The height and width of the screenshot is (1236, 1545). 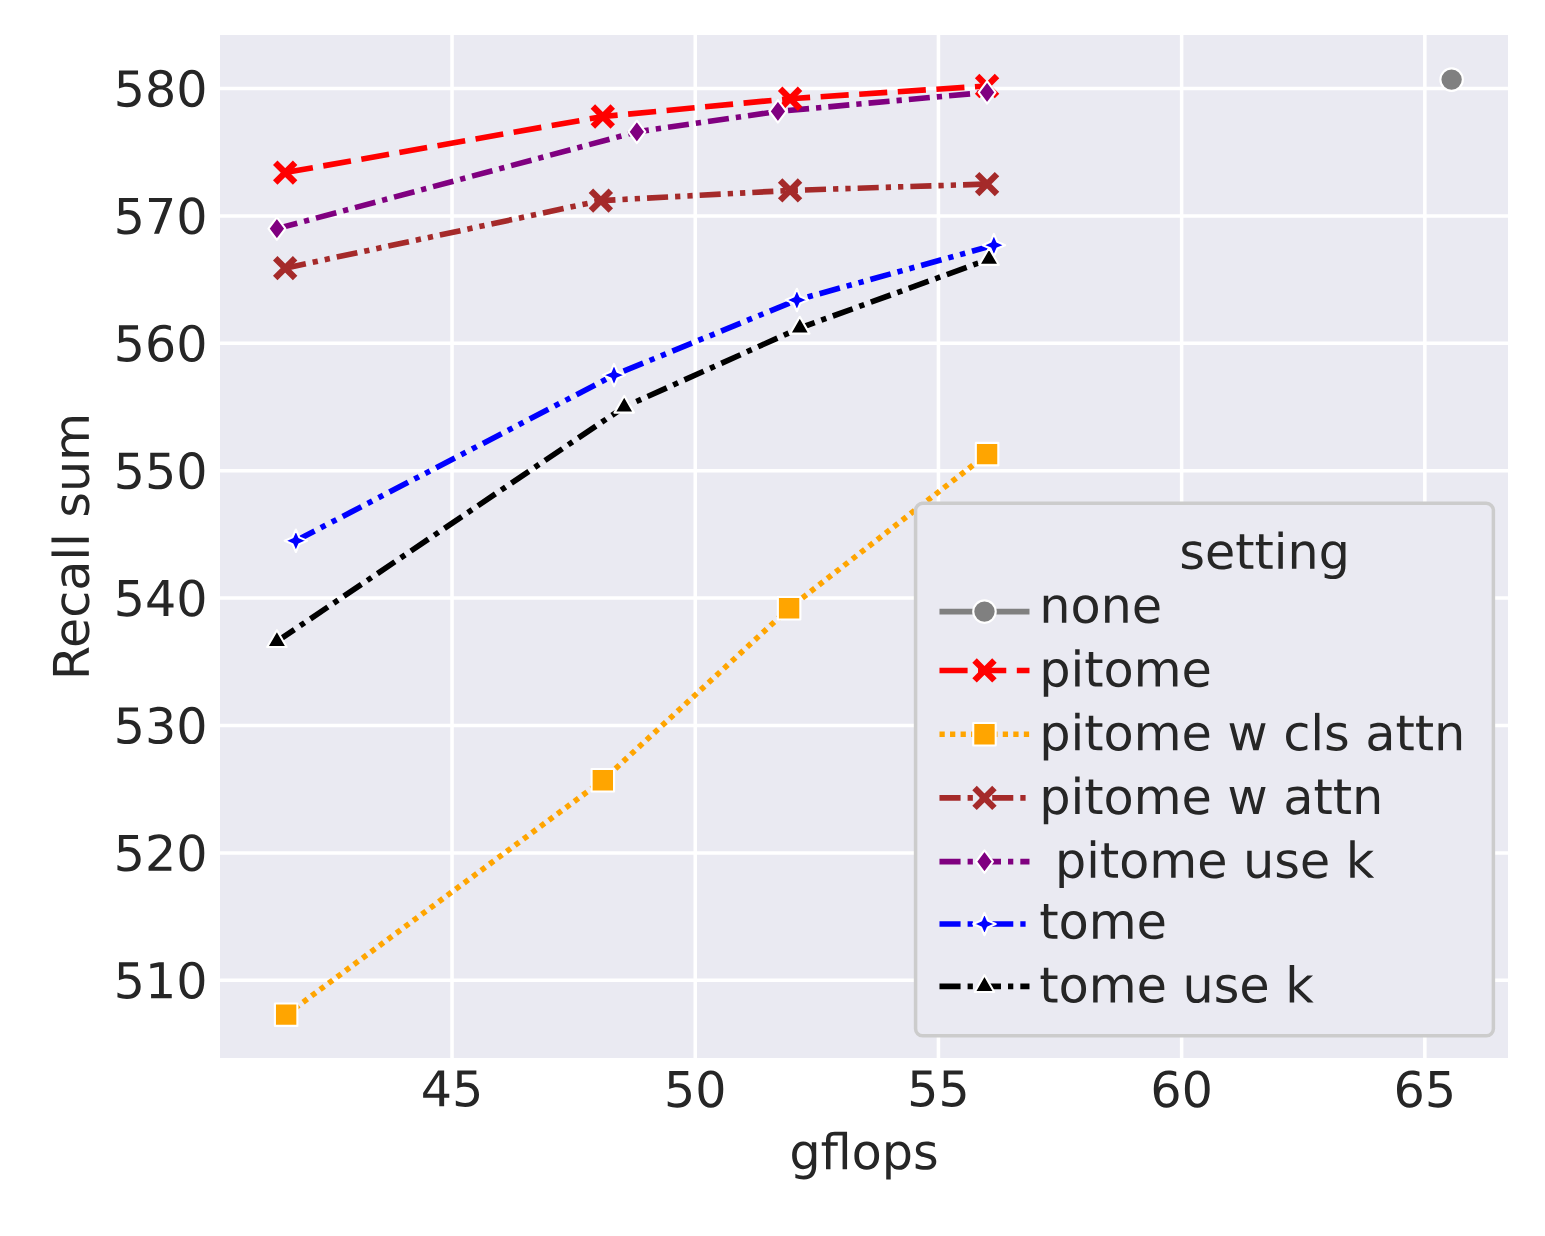 I want to click on y-tick-label: 560, so click(x=161, y=343).